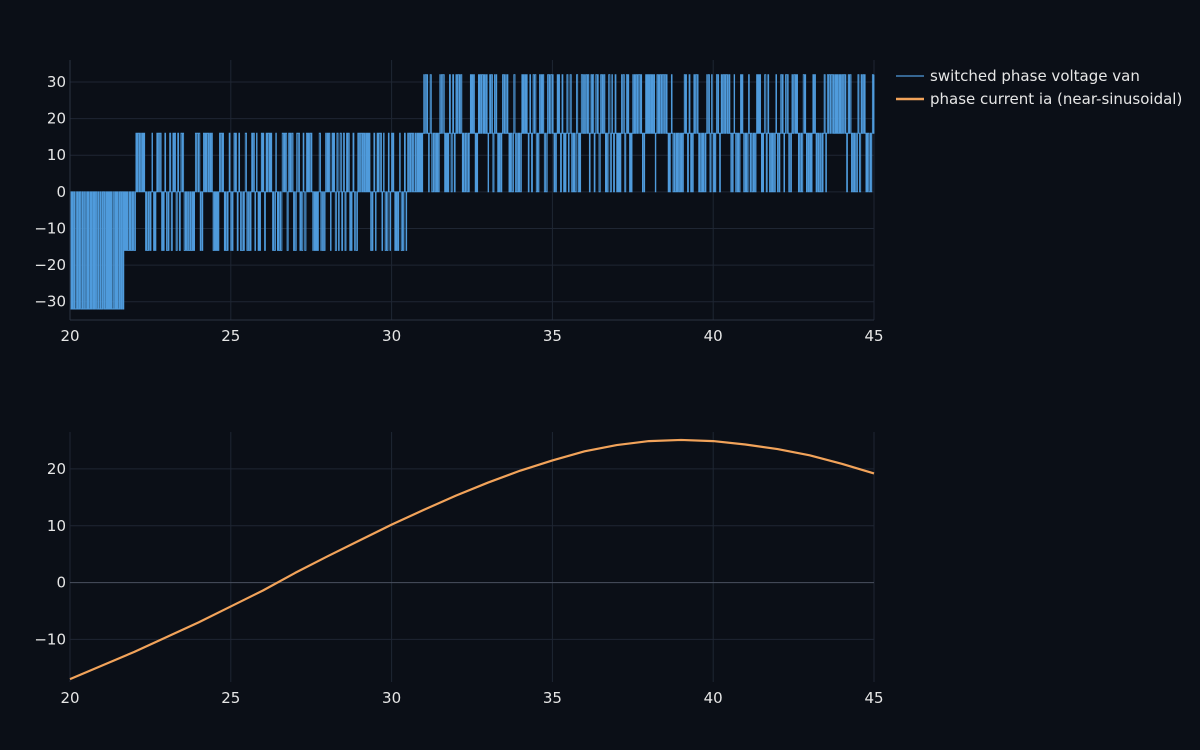 The width and height of the screenshot is (1200, 750). I want to click on legend-item-voltage: switched phase voltage van, so click(1018, 76).